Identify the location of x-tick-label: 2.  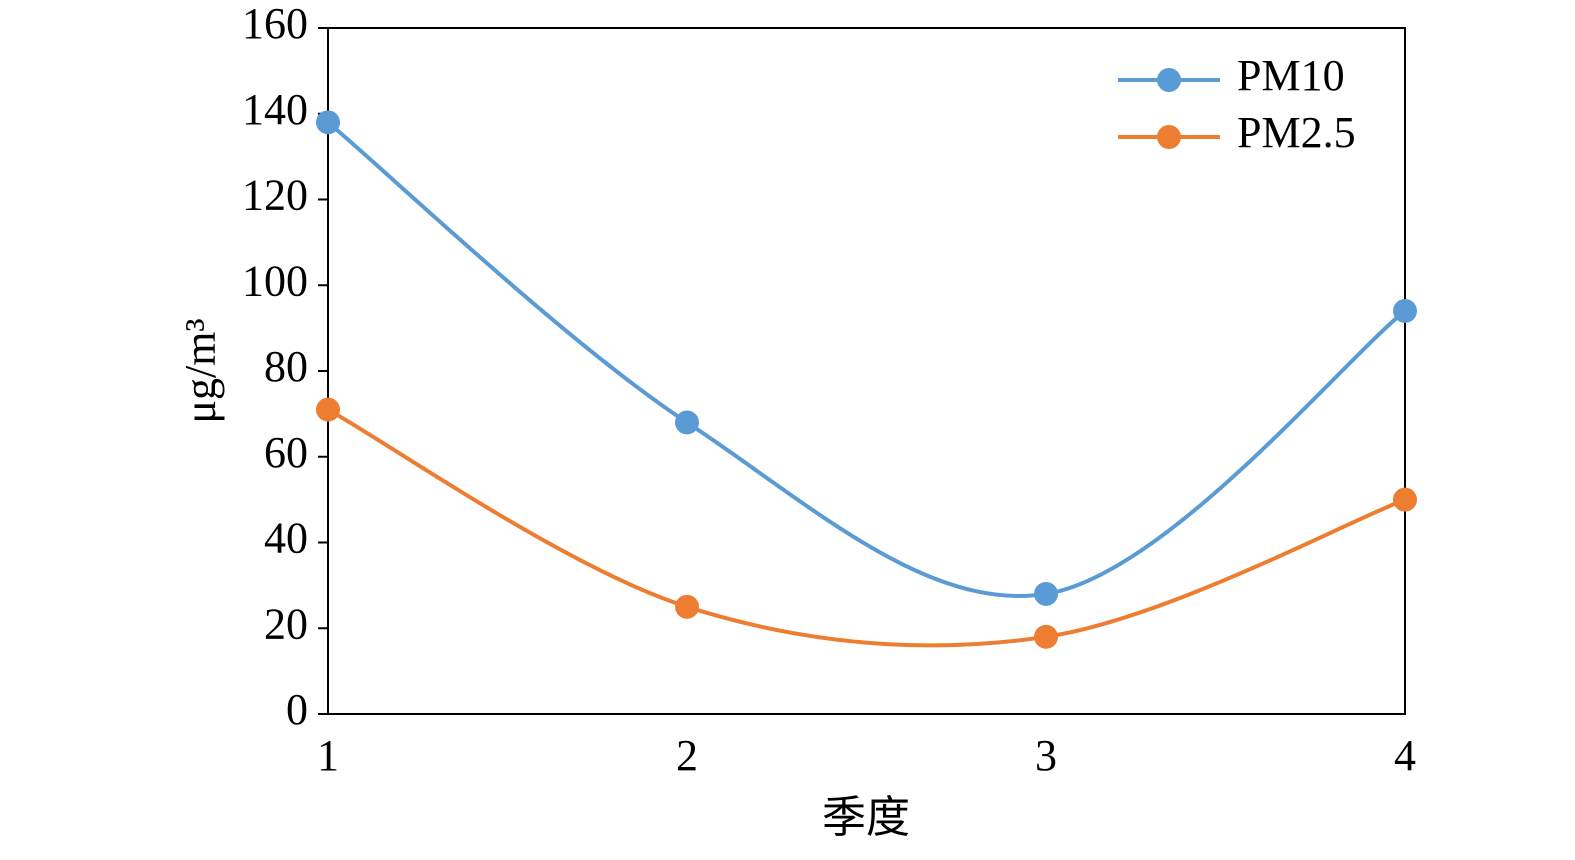
(687, 755).